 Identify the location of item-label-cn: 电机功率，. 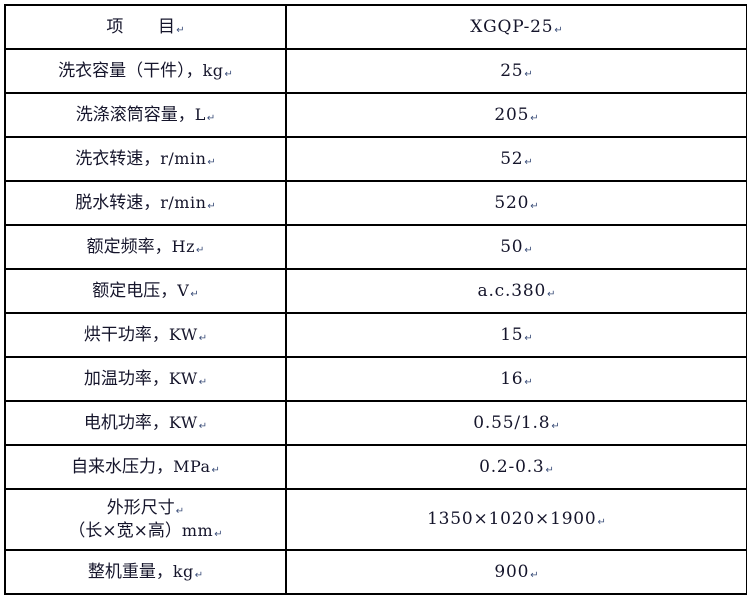
(126, 422).